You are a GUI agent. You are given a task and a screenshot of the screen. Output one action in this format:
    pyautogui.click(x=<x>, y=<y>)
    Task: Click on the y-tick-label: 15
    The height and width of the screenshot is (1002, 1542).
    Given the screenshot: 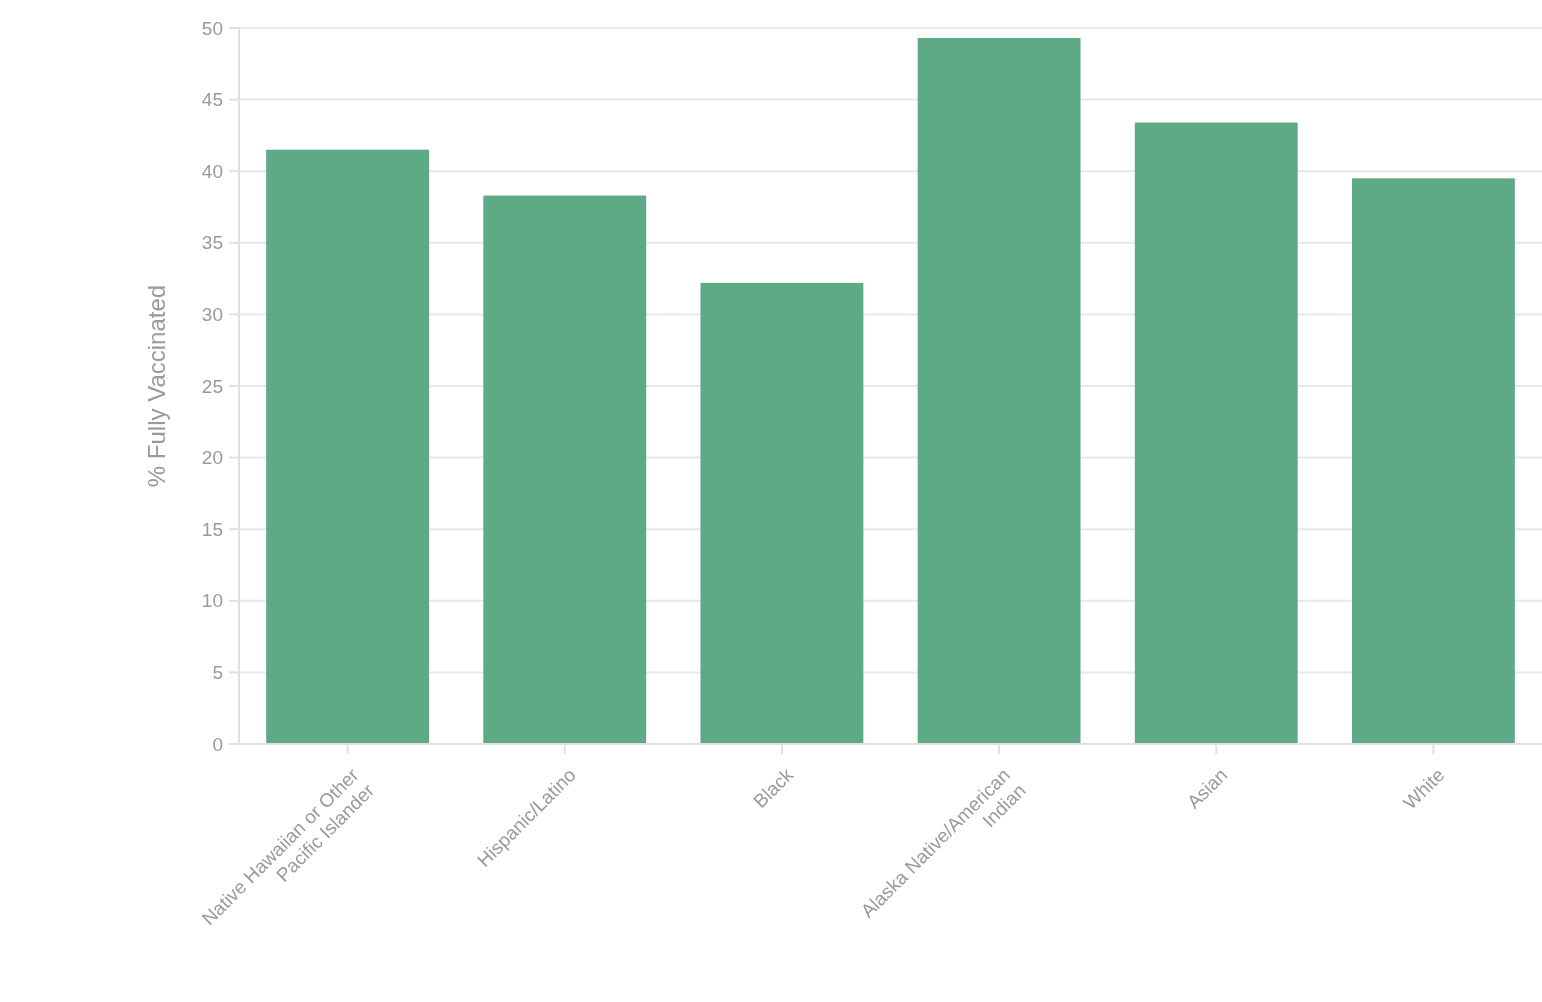 What is the action you would take?
    pyautogui.click(x=212, y=529)
    